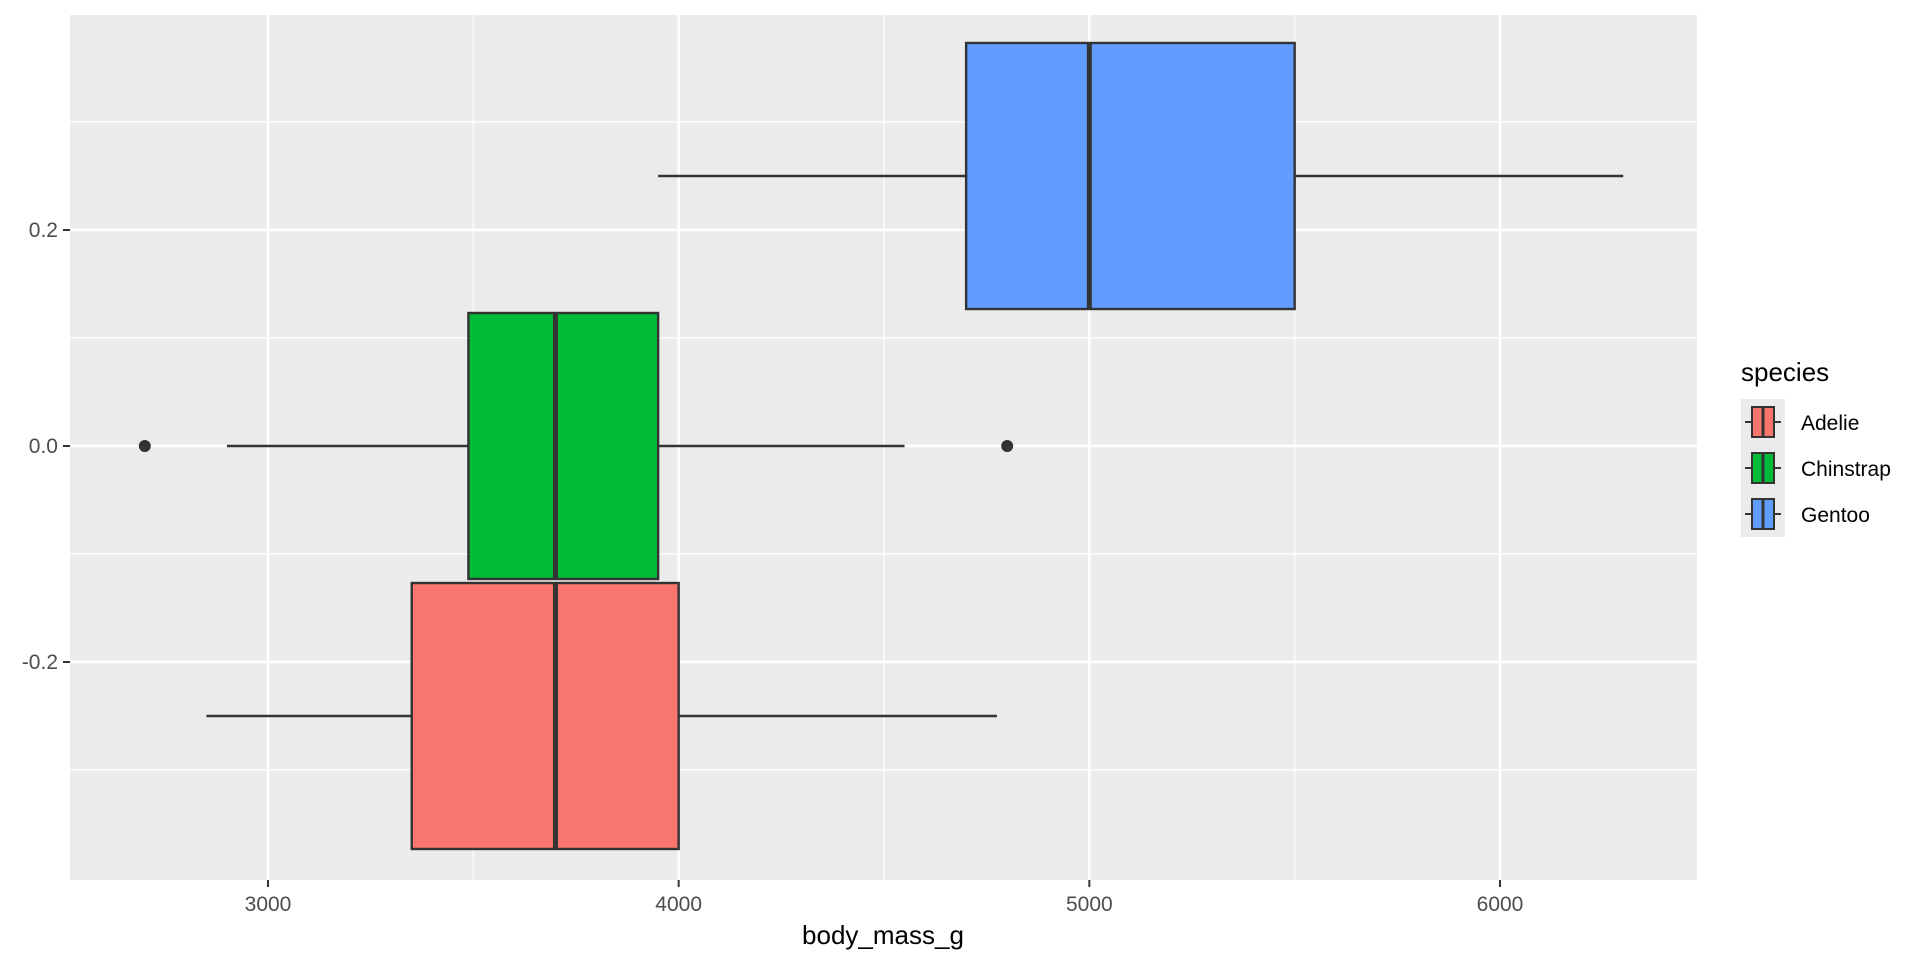 Image resolution: width=1920 pixels, height=965 pixels. Describe the element at coordinates (1785, 372) in the screenshot. I see `legend-title: species` at that location.